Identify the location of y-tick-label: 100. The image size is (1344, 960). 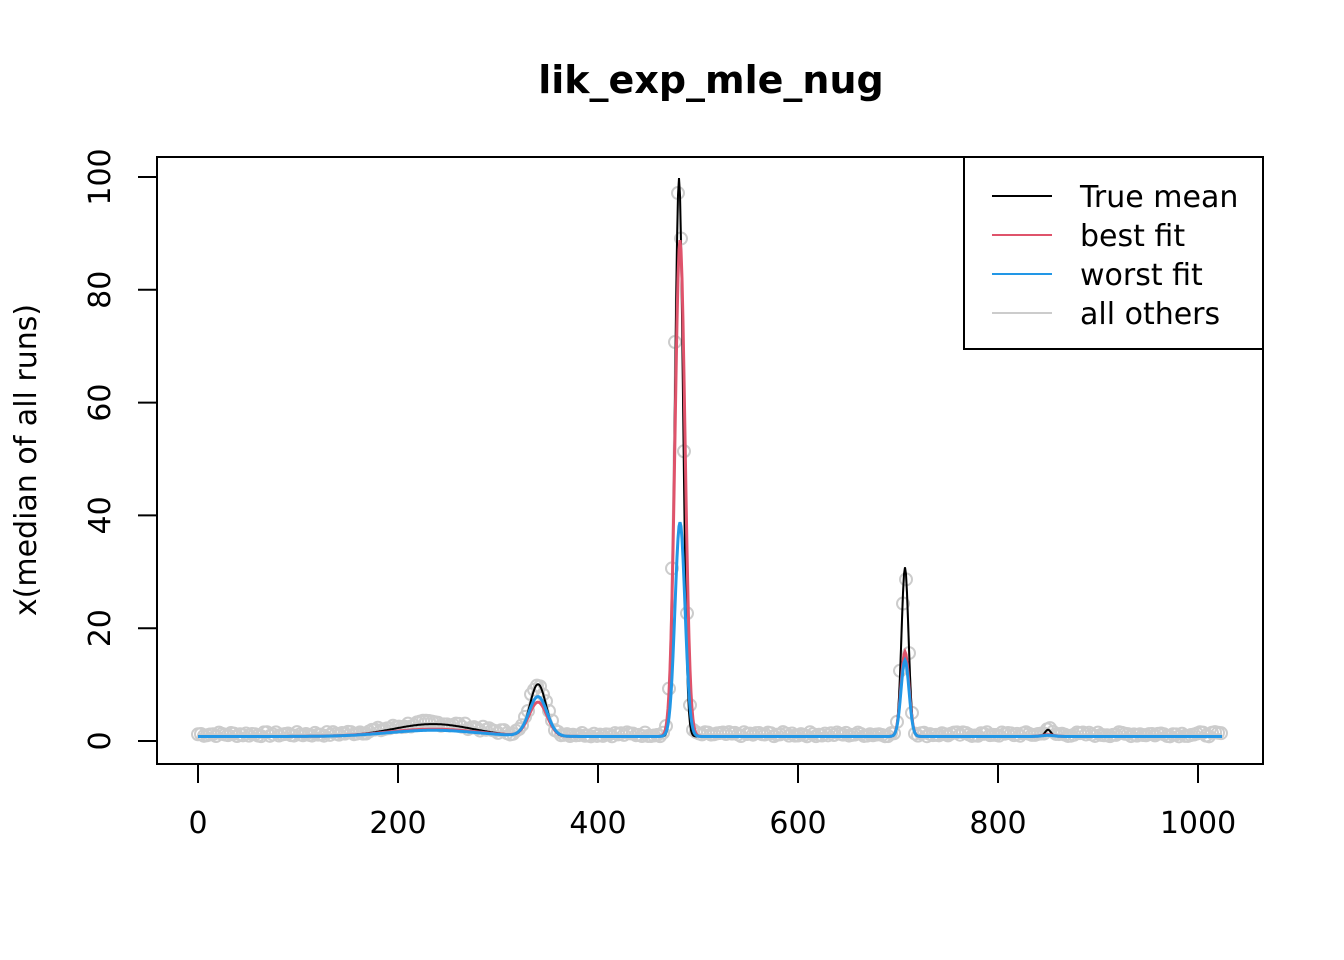
(100, 176).